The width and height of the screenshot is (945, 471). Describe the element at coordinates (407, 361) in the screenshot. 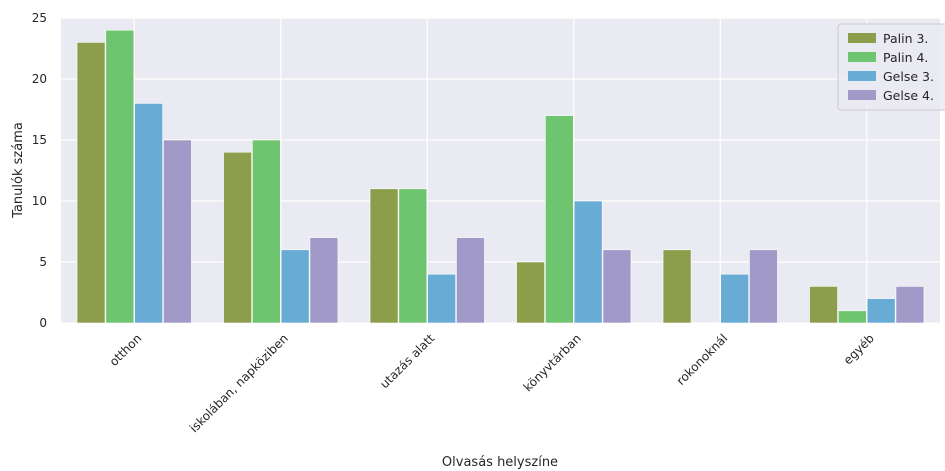

I see `x-tick-label: utazás alatt` at that location.